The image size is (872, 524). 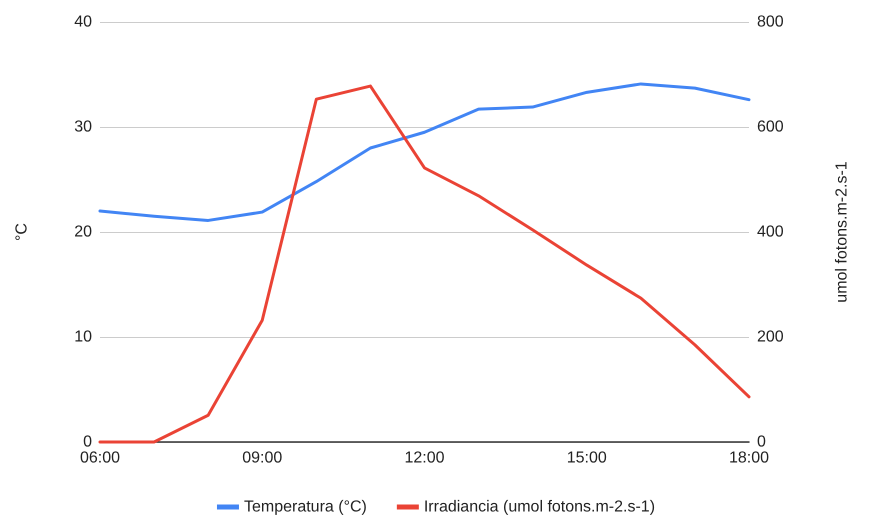 I want to click on y2-tick-label: 200, so click(x=770, y=337).